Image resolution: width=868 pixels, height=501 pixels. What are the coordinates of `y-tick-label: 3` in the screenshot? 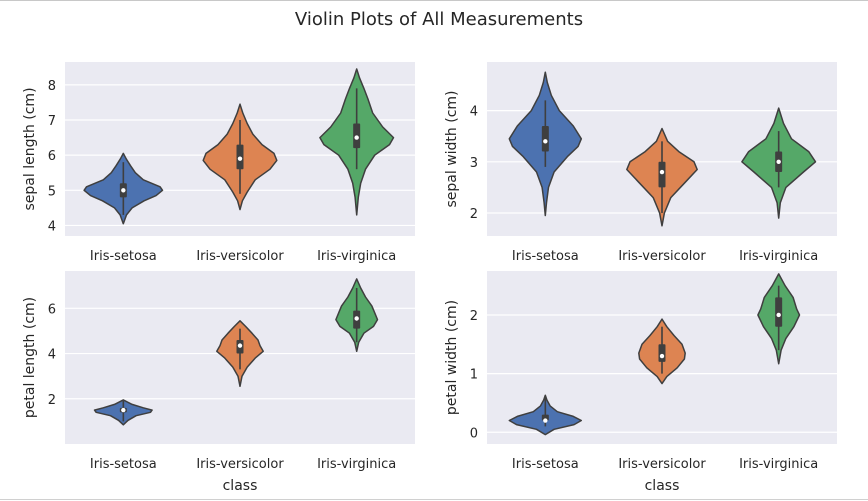 It's located at (474, 163).